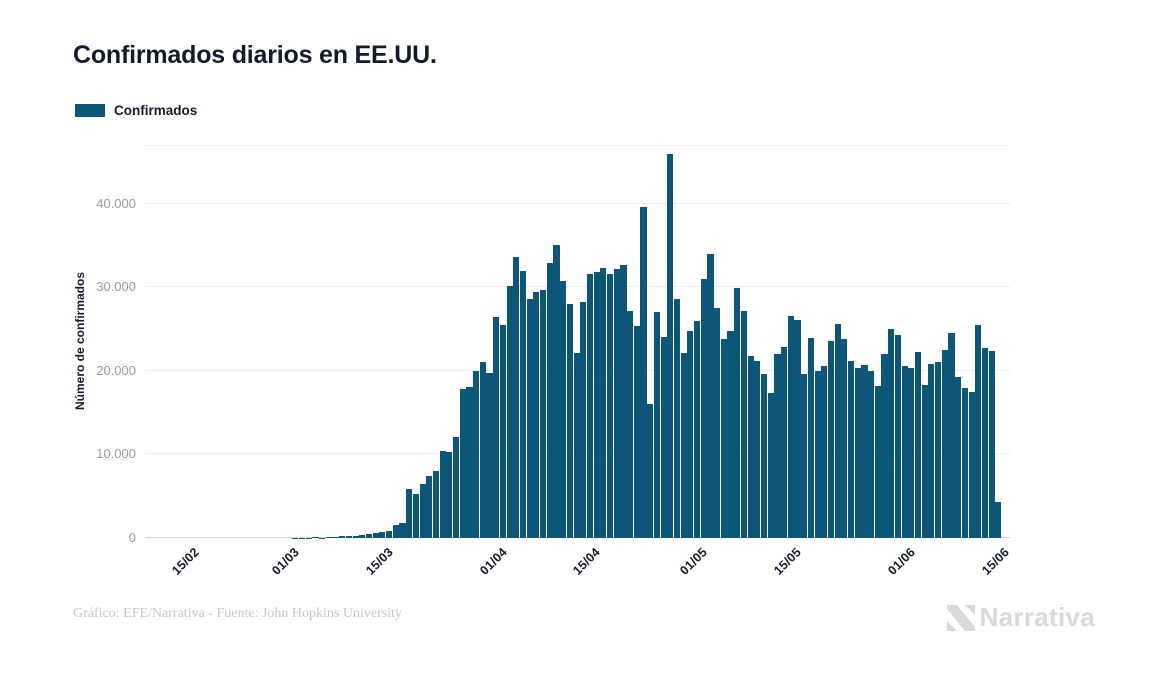 The width and height of the screenshot is (1157, 674). I want to click on legend: Confirmados, so click(136, 110).